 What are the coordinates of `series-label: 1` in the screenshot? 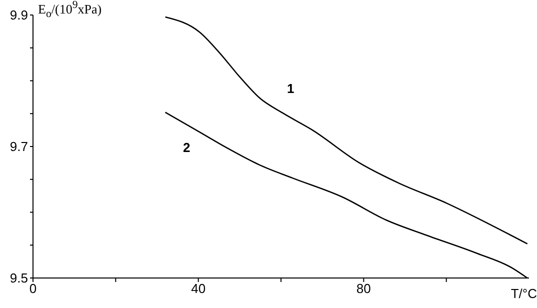 It's located at (290, 88).